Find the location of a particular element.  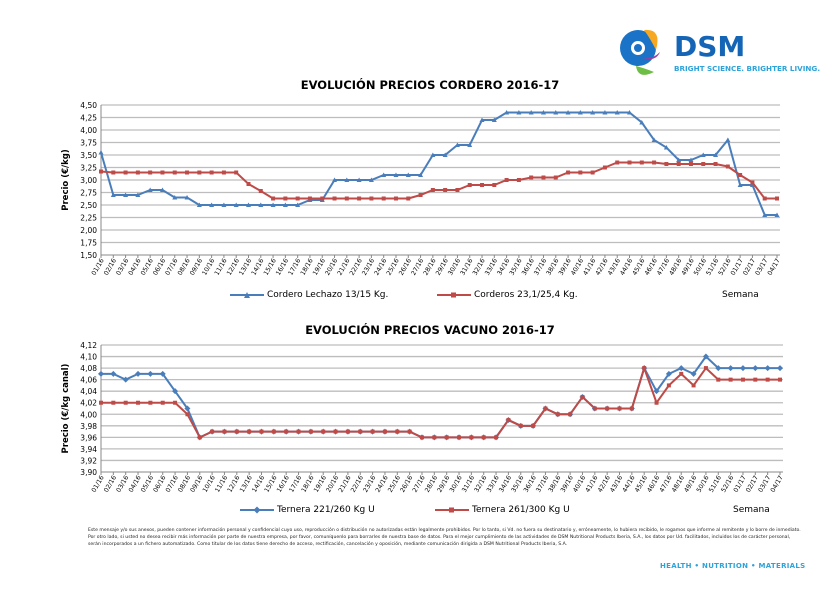

footer-slogan: HEALTH • NUTRITION • MATERIALS is located at coordinates (733, 566).